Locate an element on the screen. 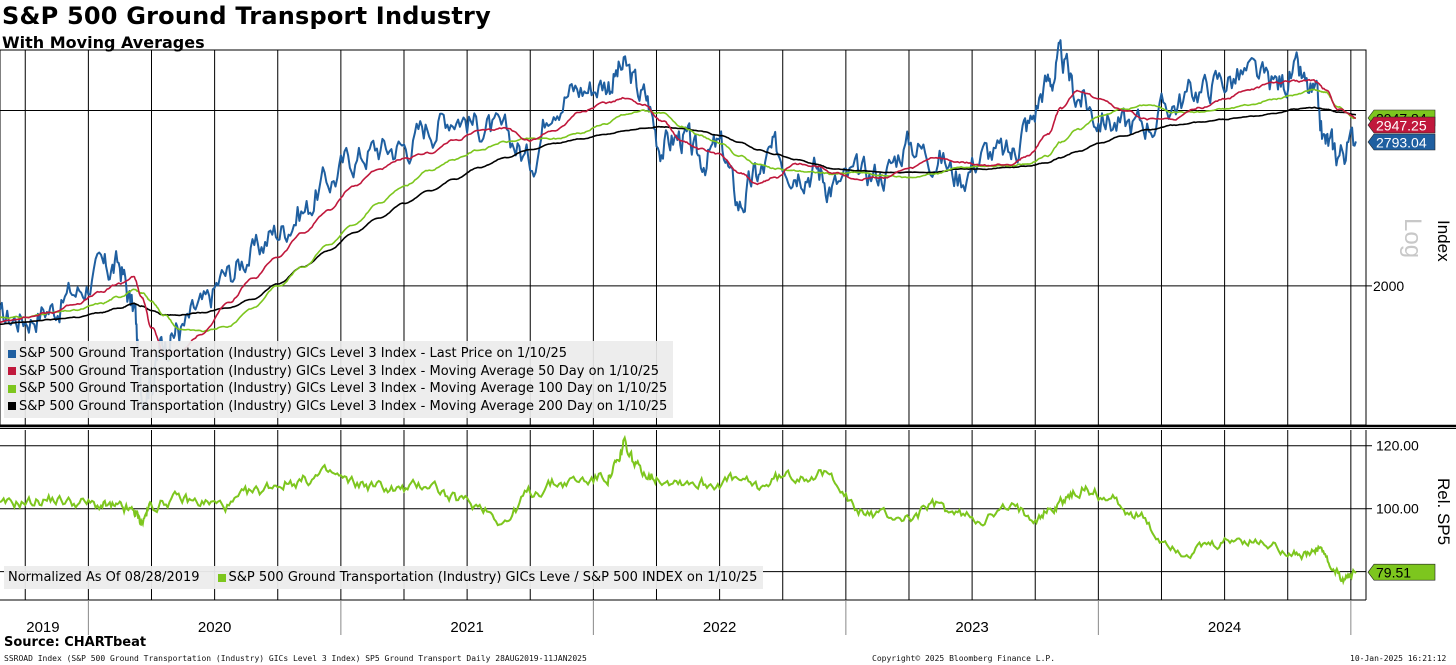 This screenshot has height=665, width=1456. chart-subtitle: With Moving Averages is located at coordinates (103, 42).